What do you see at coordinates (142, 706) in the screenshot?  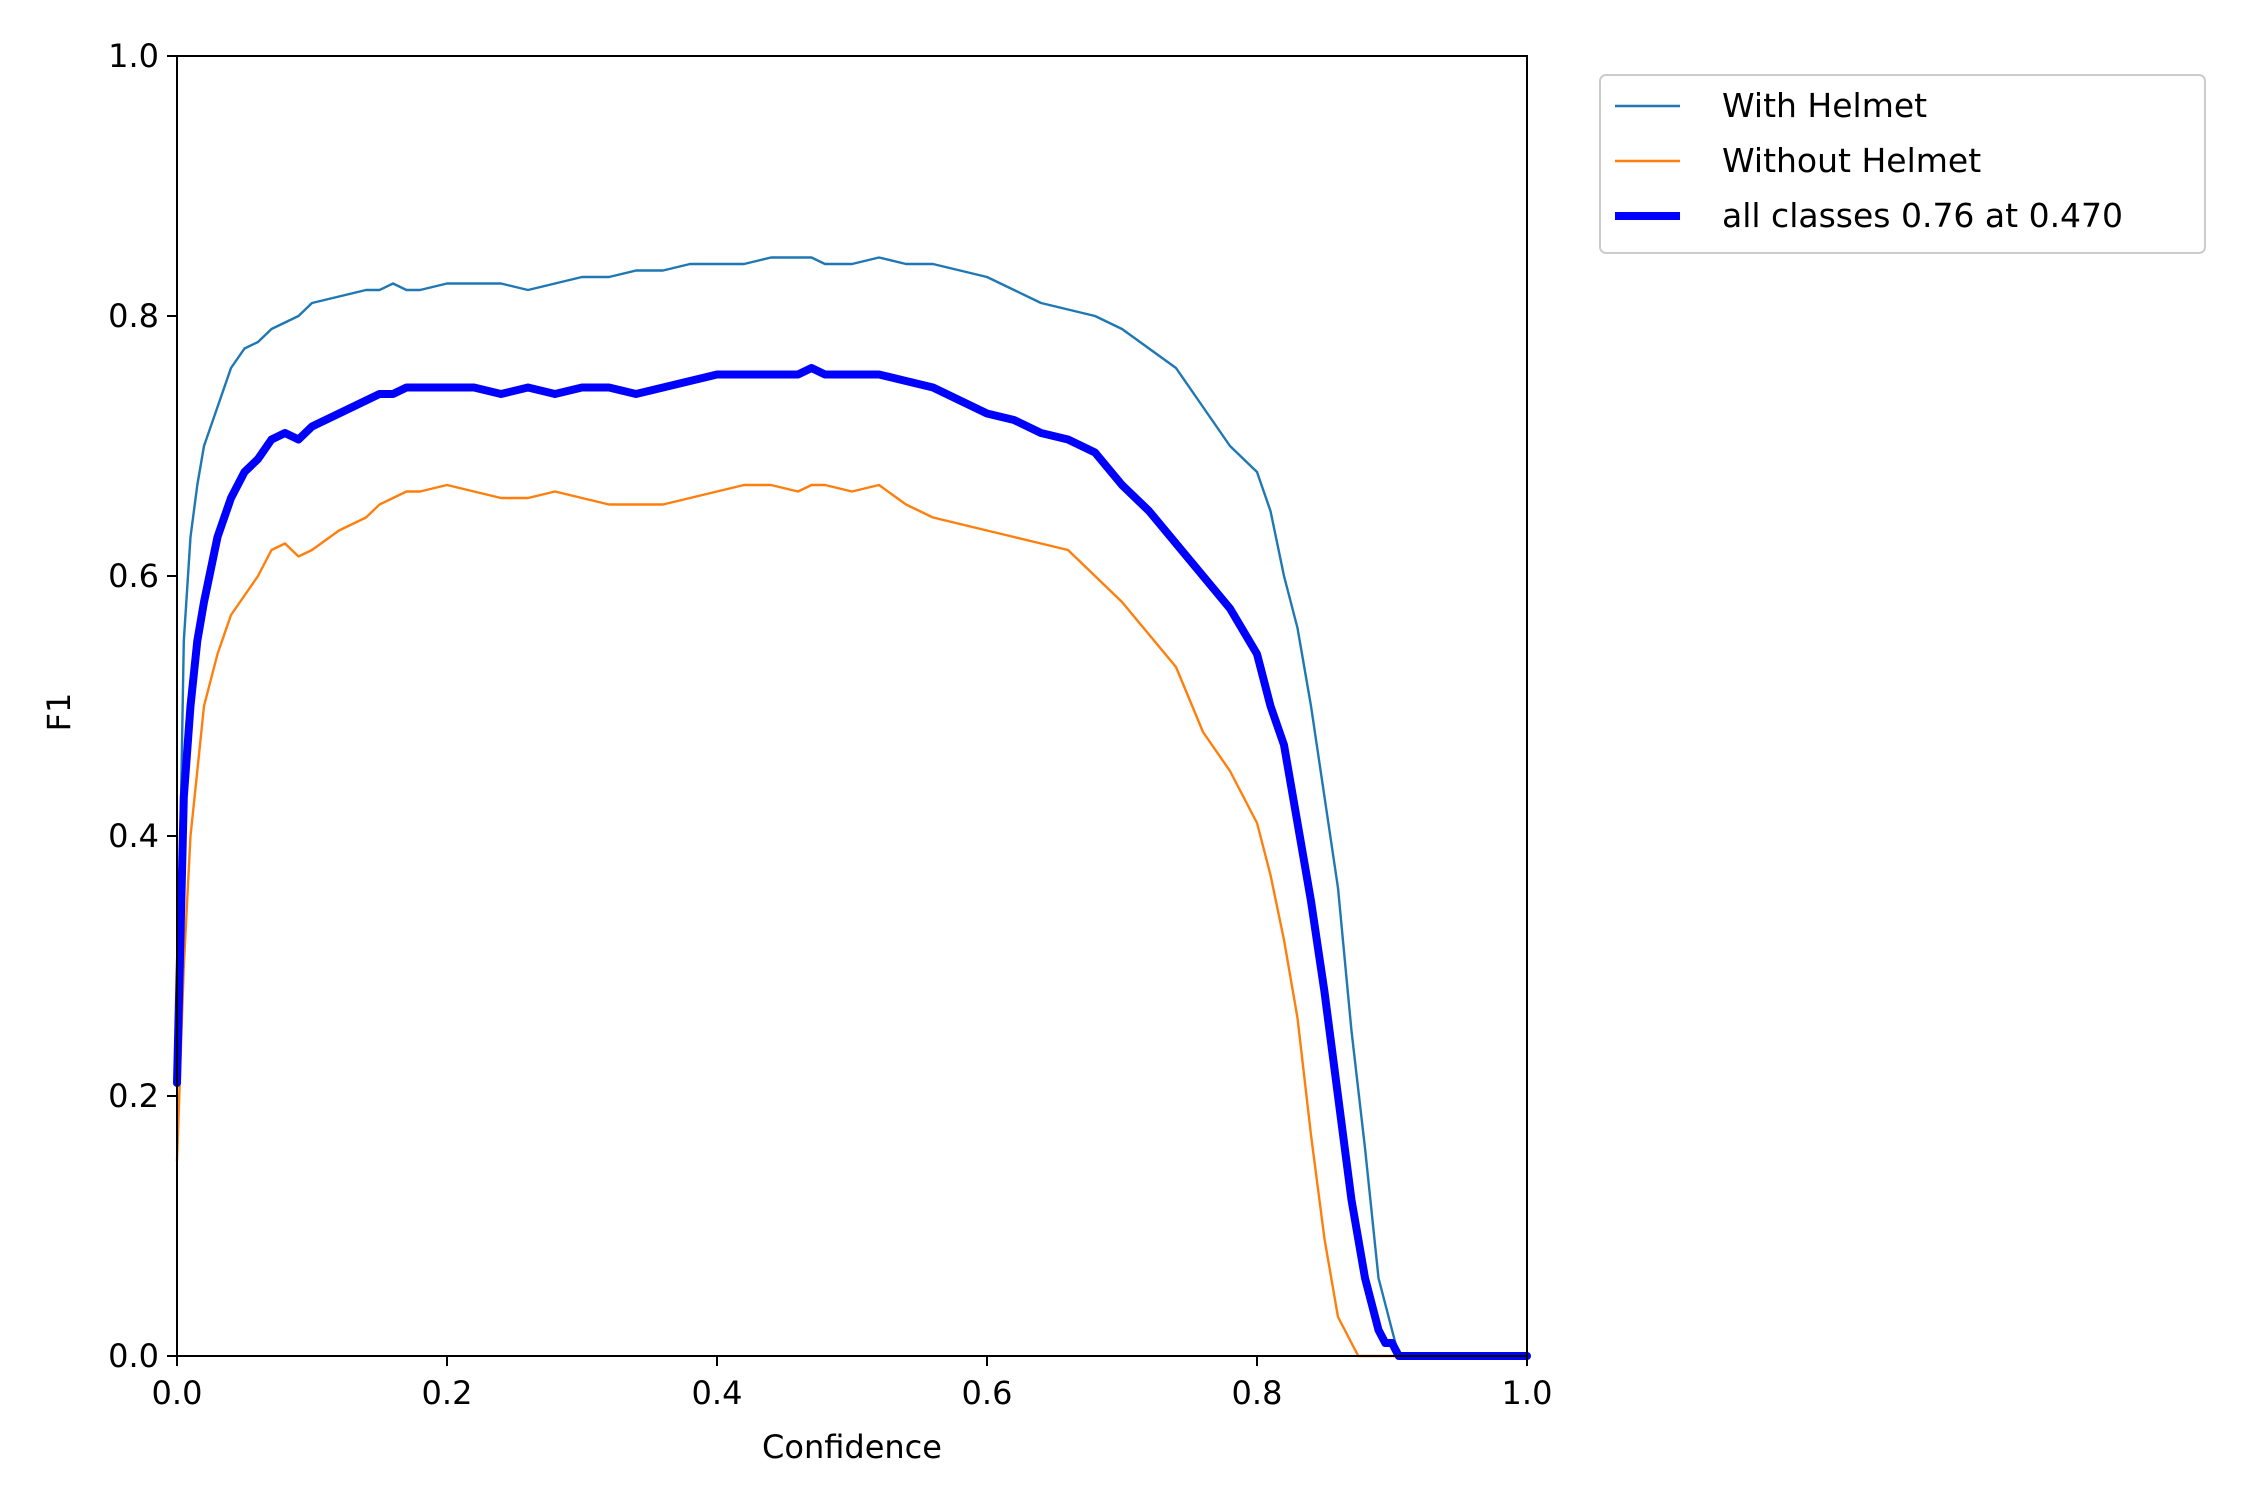 I see `y-axis-ticks: 0.0 0.2 0.4 0.6 0.8 1.0` at bounding box center [142, 706].